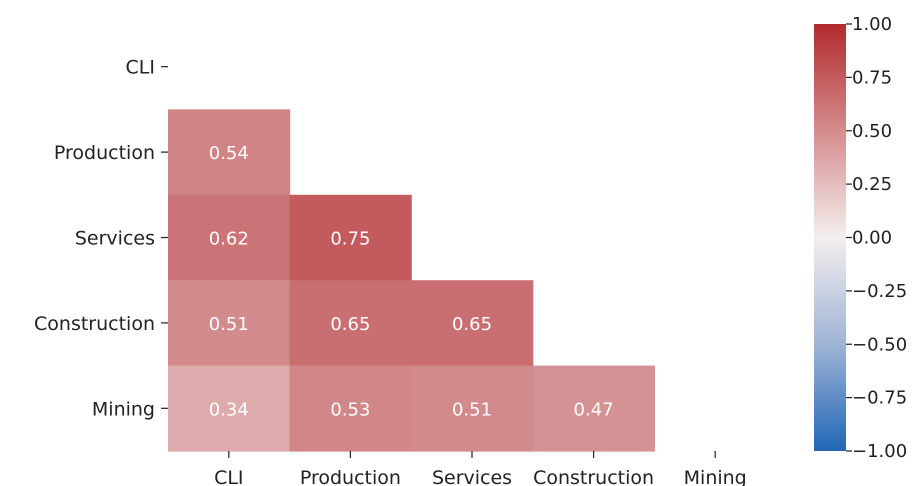 The height and width of the screenshot is (486, 922). Describe the element at coordinates (872, 238) in the screenshot. I see `colorbar-tick-label: 0.00` at that location.